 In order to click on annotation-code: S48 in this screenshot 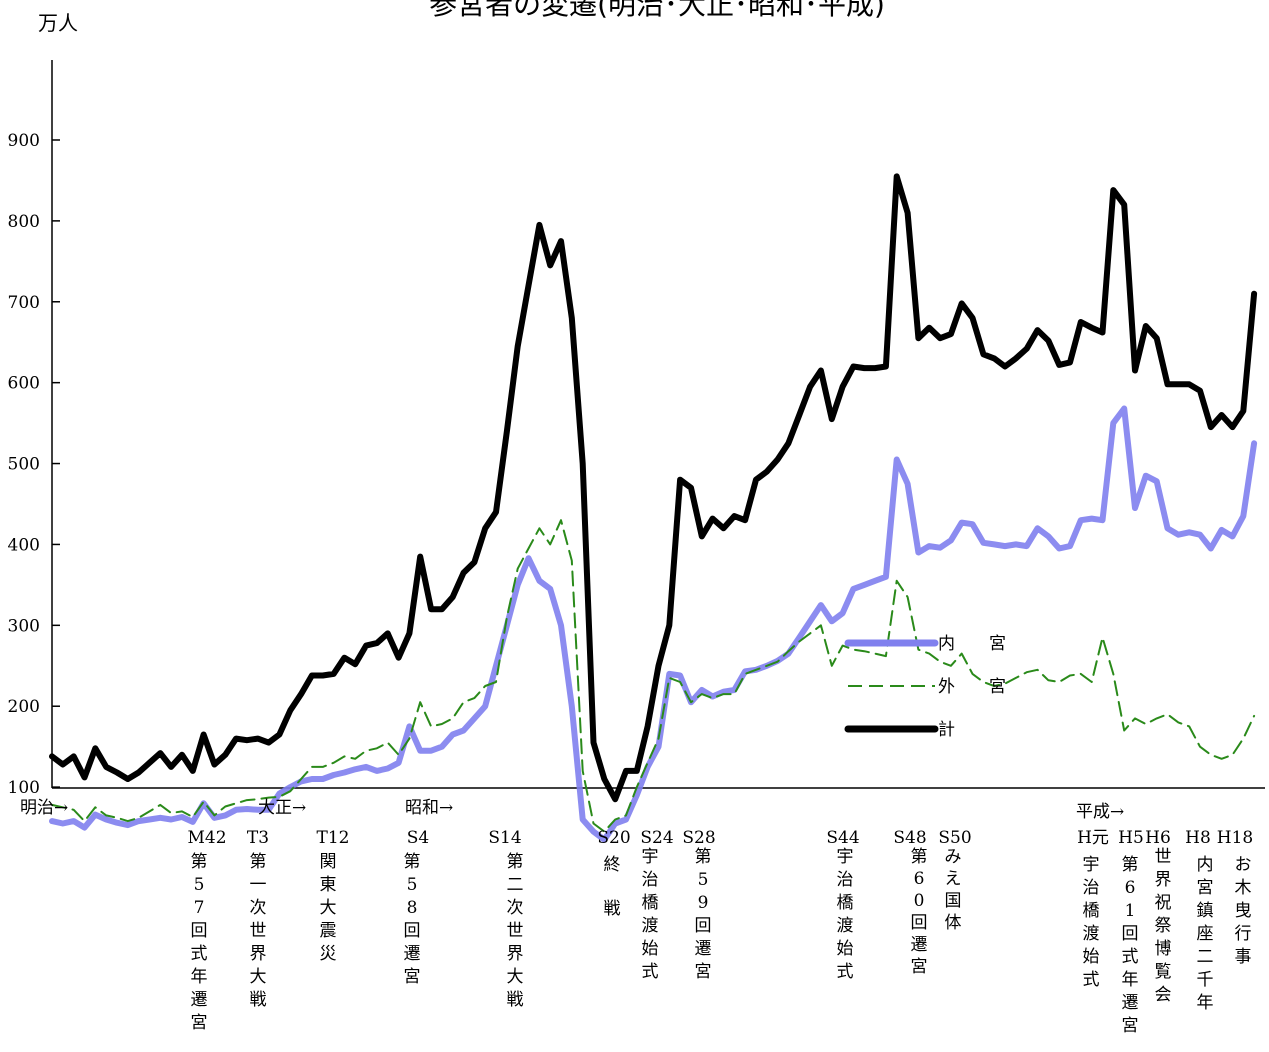, I will do `click(909, 838)`.